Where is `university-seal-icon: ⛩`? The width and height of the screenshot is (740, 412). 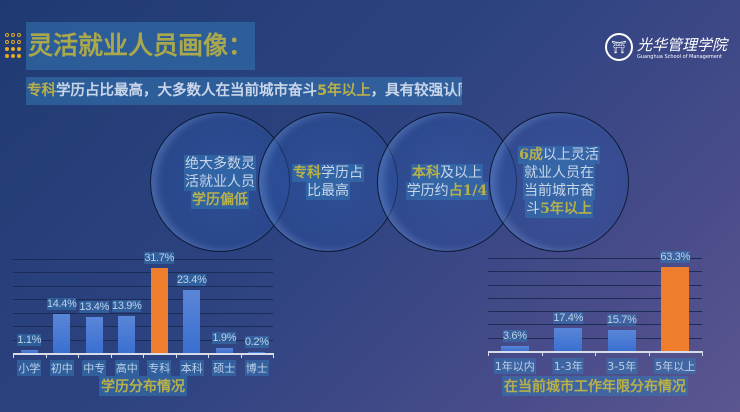
university-seal-icon: ⛩ is located at coordinates (619, 47).